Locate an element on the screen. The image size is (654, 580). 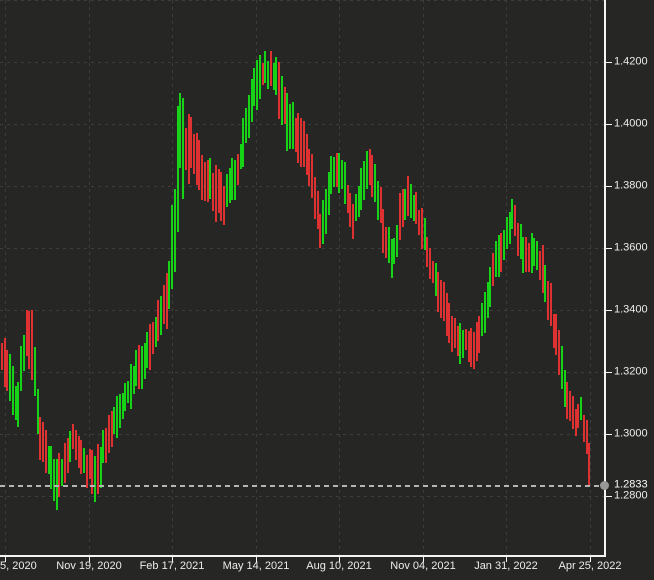
current-price-marker-dot-icon is located at coordinates (604, 486).